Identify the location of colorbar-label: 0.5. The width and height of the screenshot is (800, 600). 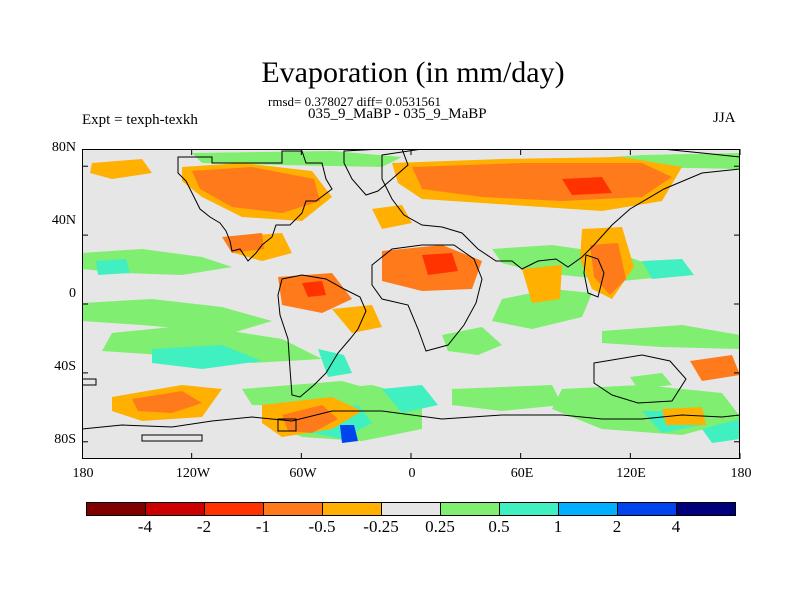
(499, 526).